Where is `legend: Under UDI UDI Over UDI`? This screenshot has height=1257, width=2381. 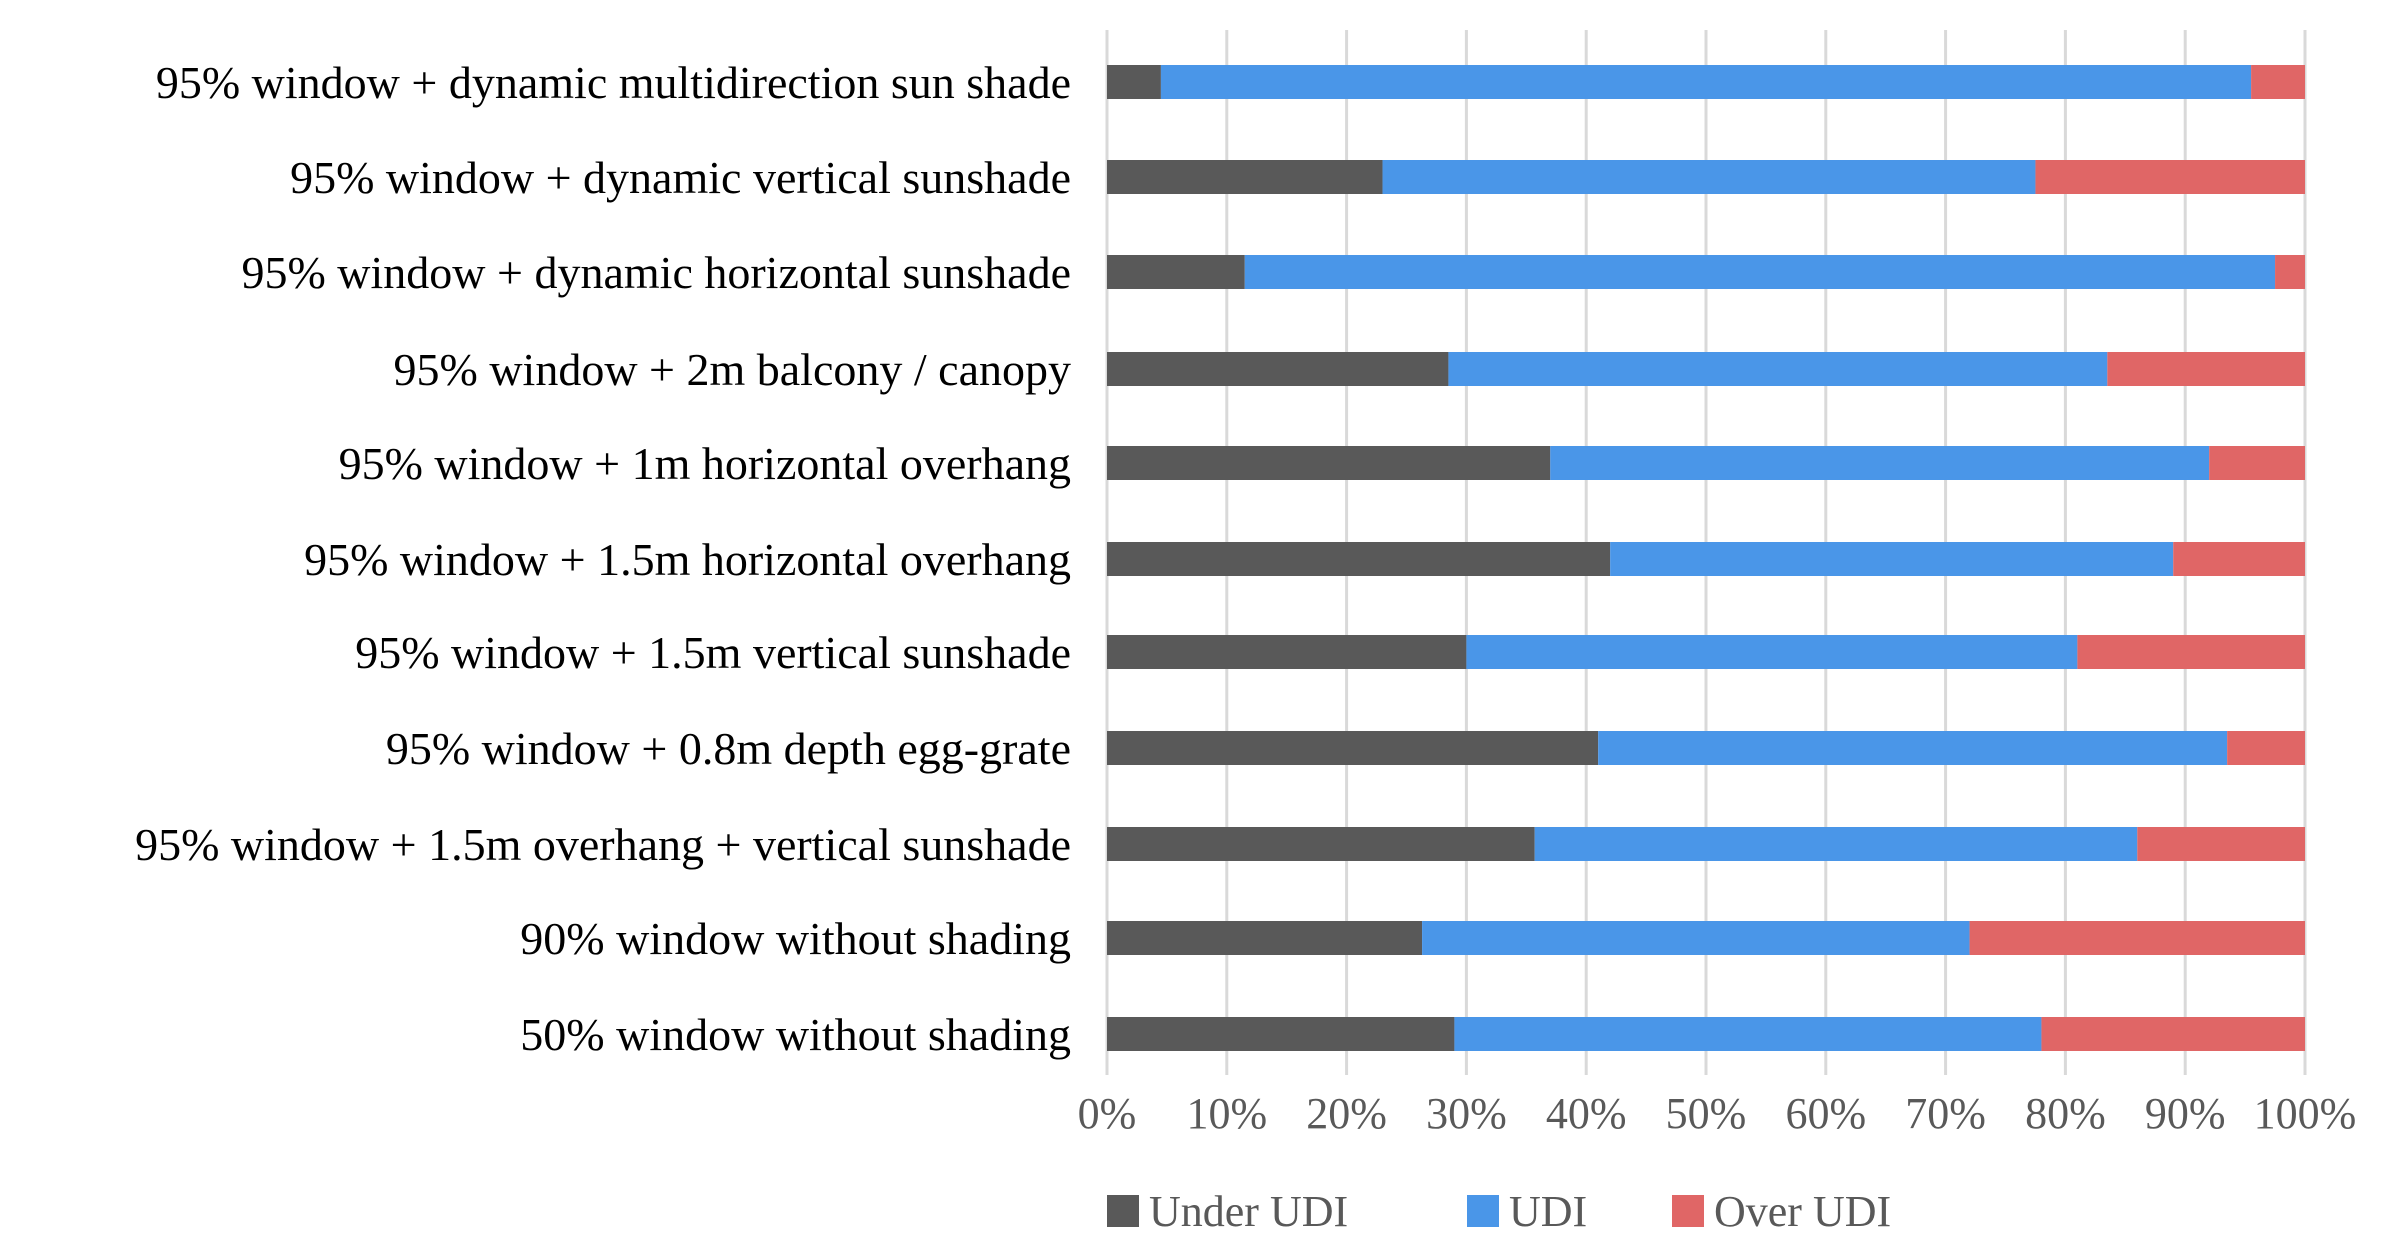
legend: Under UDI UDI Over UDI is located at coordinates (1499, 1211).